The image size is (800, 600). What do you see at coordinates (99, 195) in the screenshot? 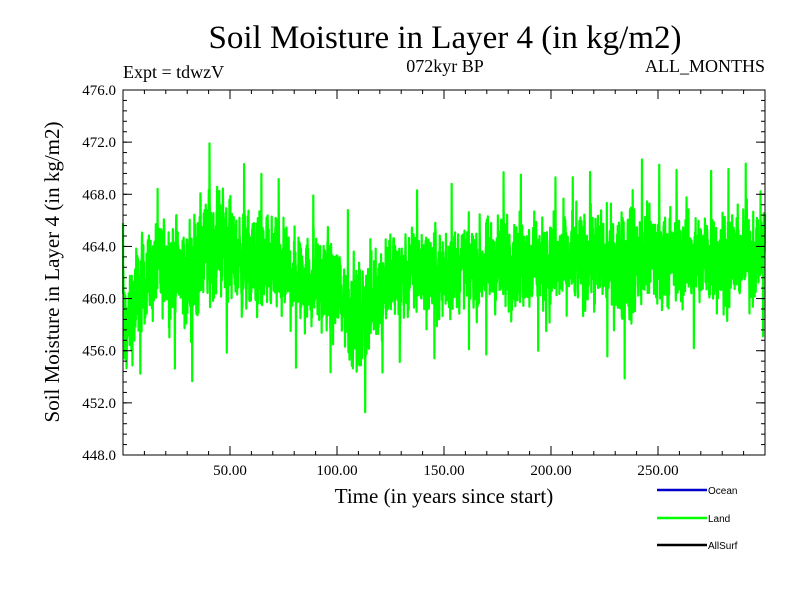
I see `y-tick-label: 468.0` at bounding box center [99, 195].